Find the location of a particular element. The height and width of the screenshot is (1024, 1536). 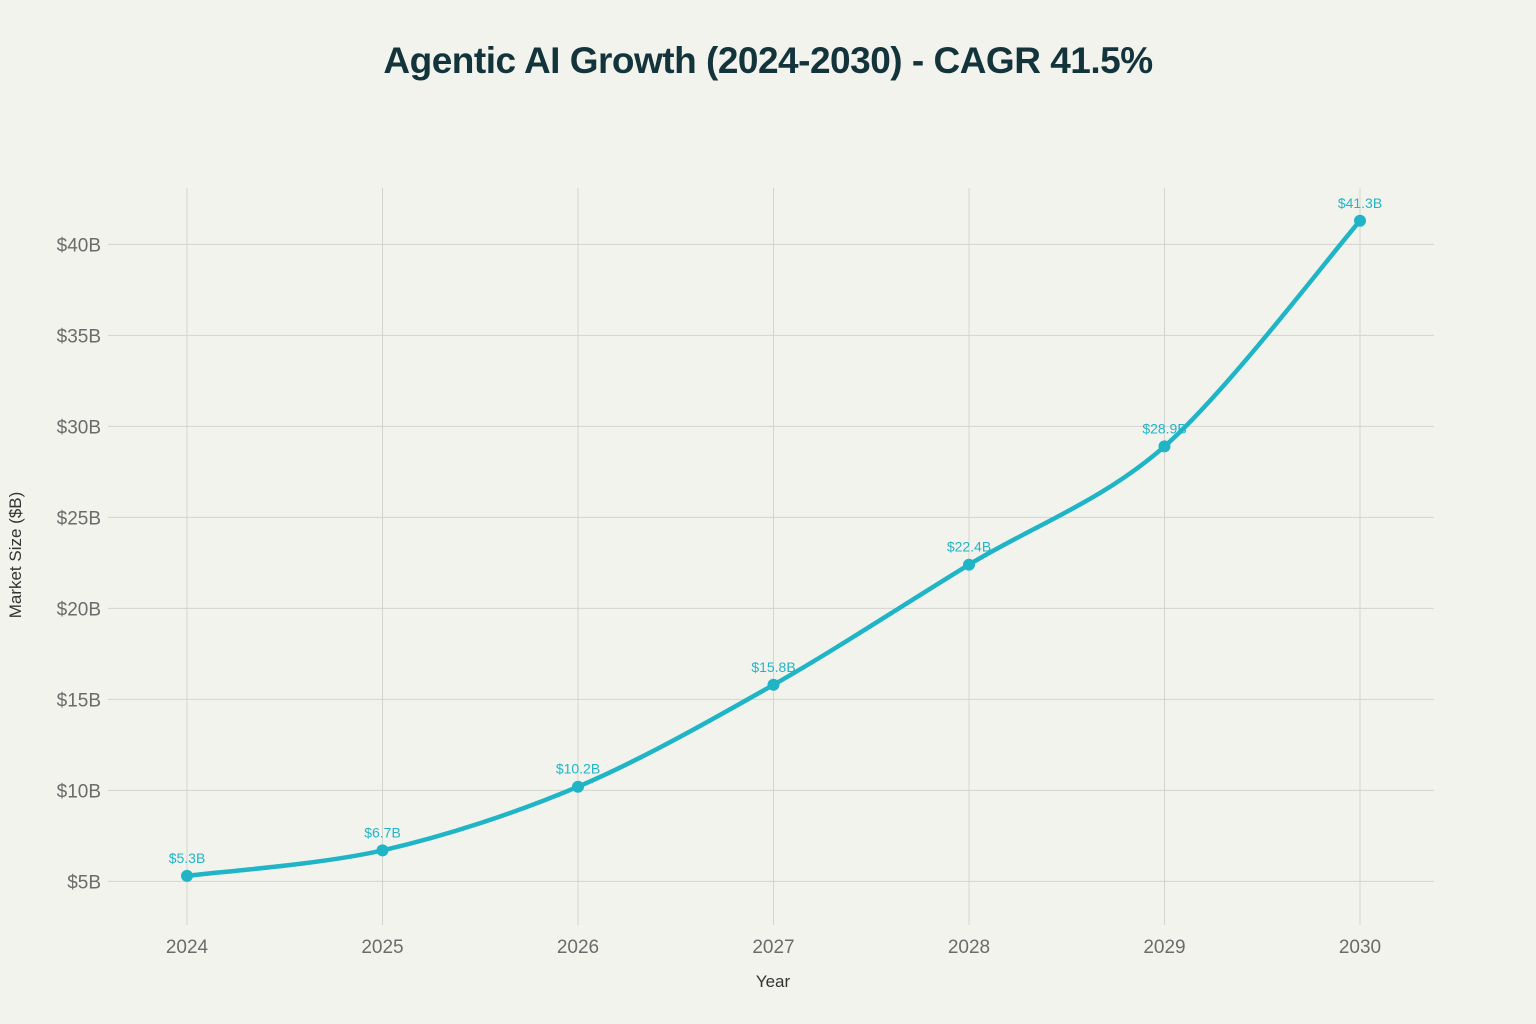

y-tick-label: $10B is located at coordinates (79, 791).